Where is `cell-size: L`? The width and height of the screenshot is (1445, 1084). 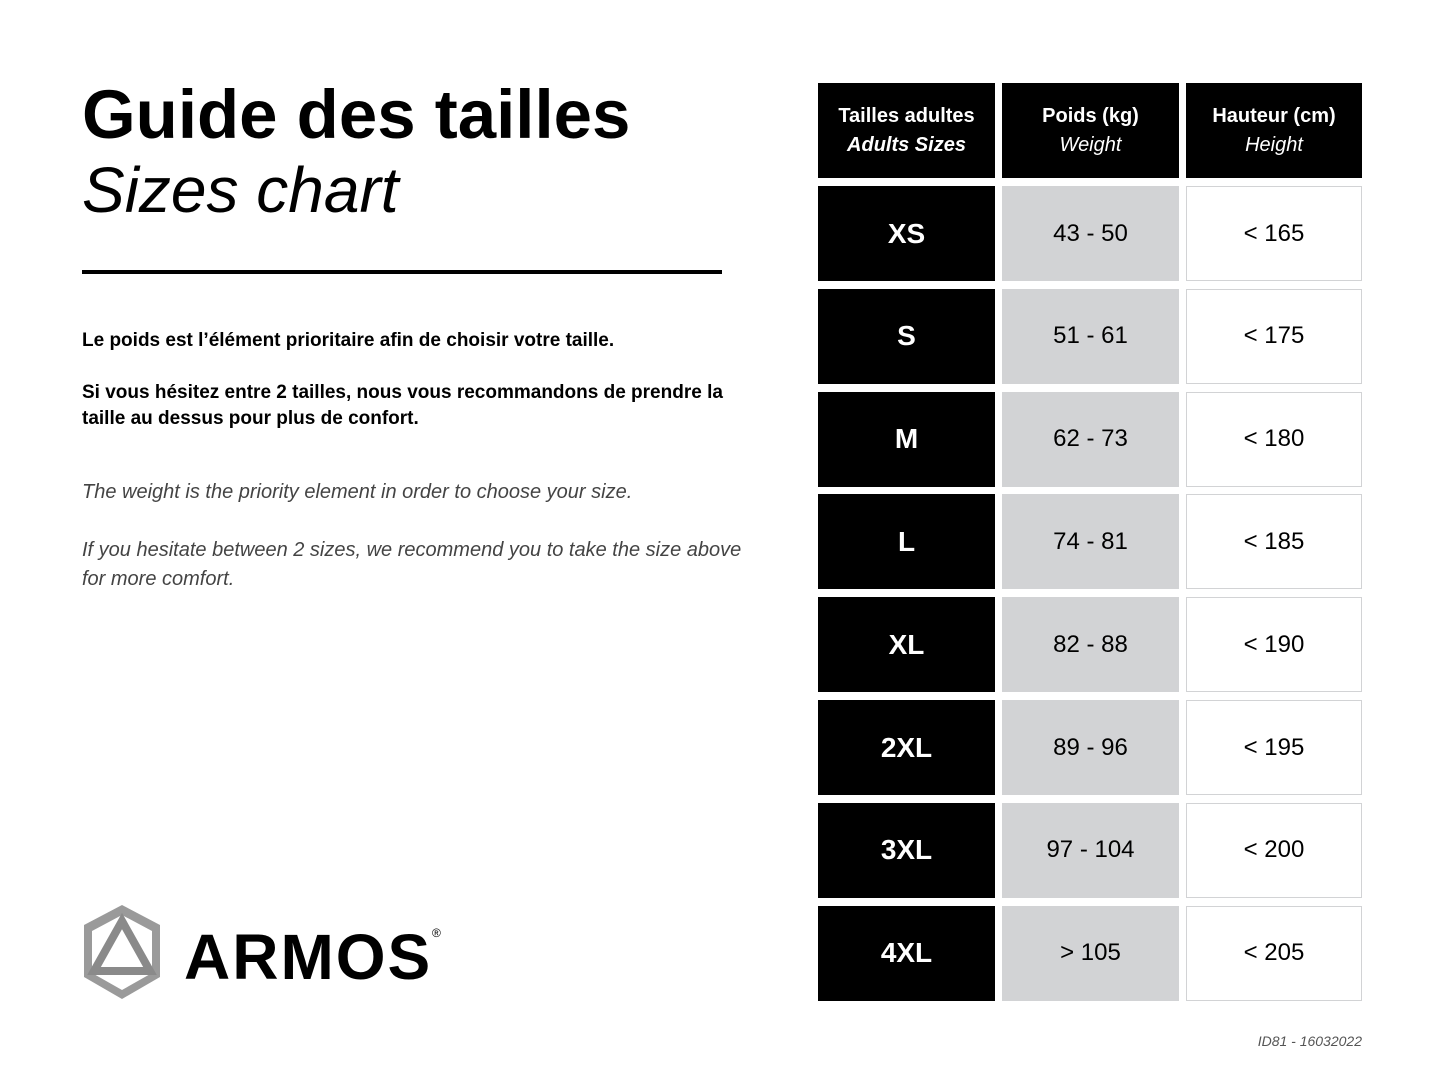
cell-size: L is located at coordinates (906, 542).